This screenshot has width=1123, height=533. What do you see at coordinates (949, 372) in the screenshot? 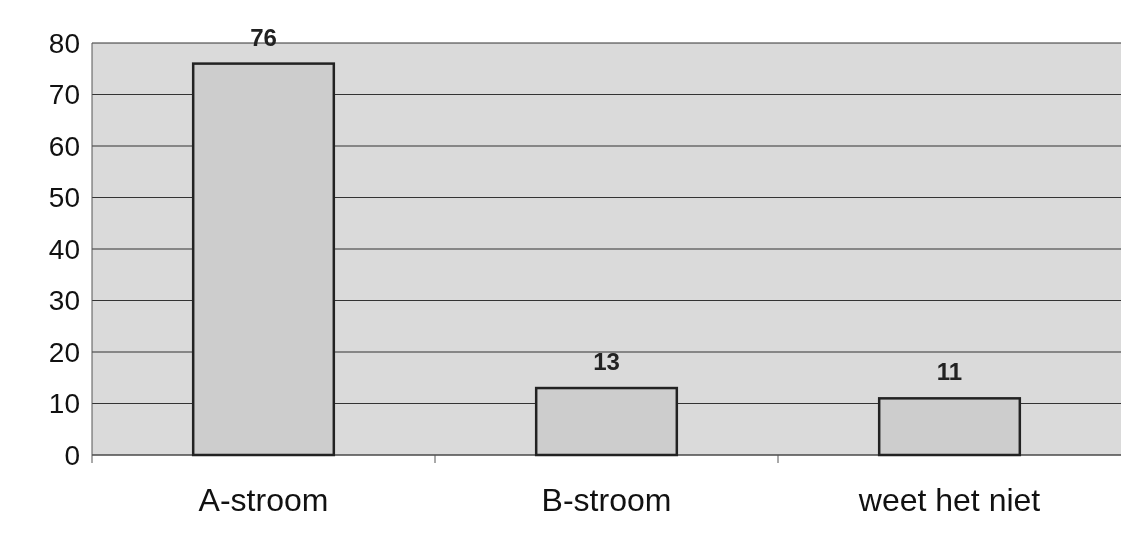
I see `data-label: 11` at bounding box center [949, 372].